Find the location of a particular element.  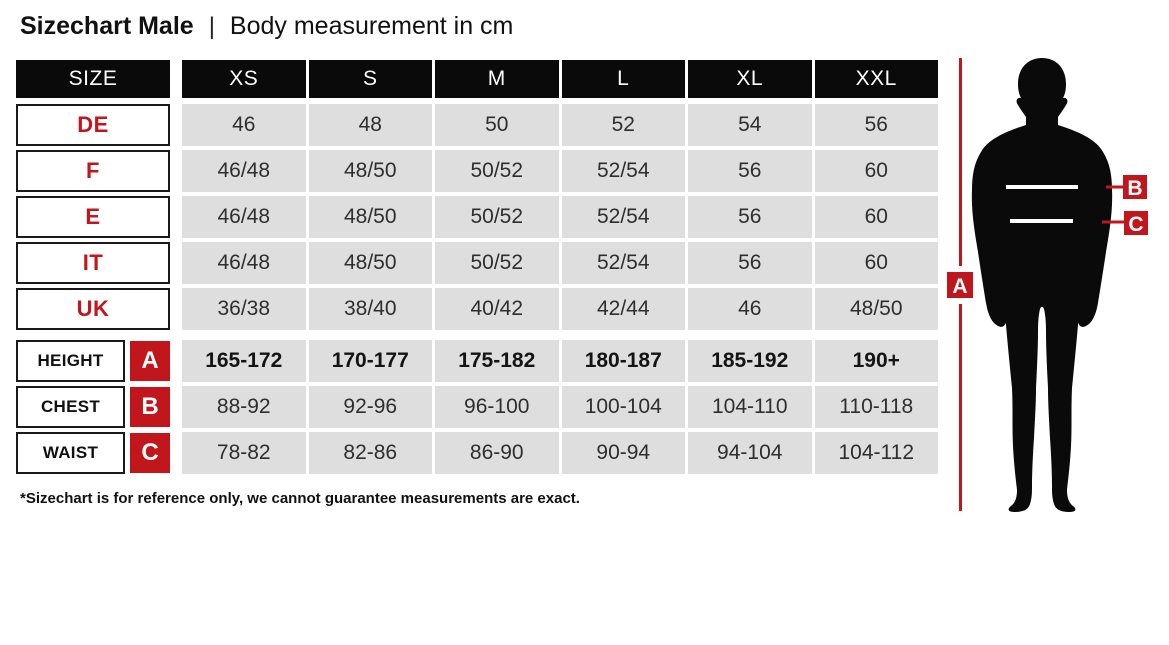

row-label-uk: UK is located at coordinates (93, 309).